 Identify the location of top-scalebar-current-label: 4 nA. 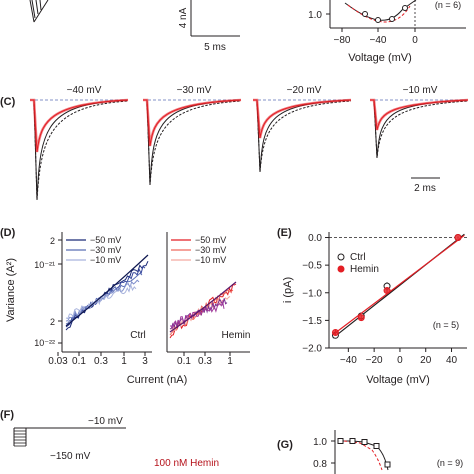
(183, 17).